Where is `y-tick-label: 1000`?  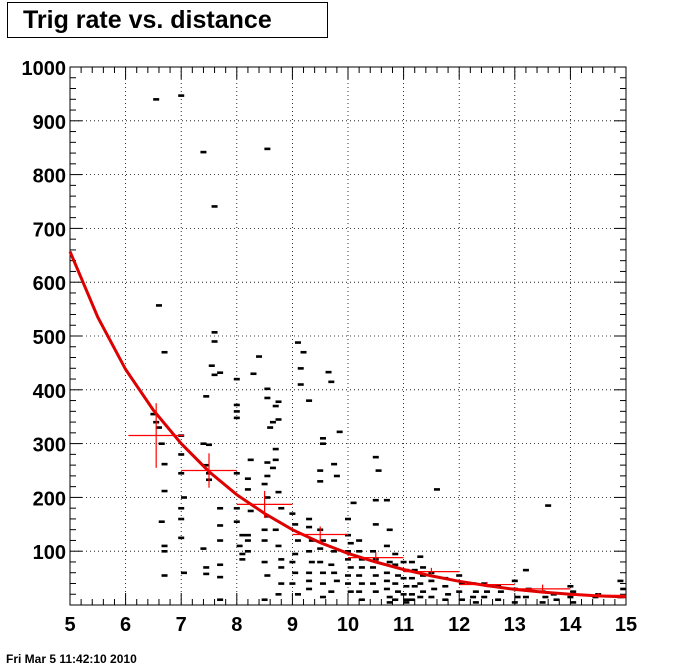 y-tick-label: 1000 is located at coordinates (44, 69).